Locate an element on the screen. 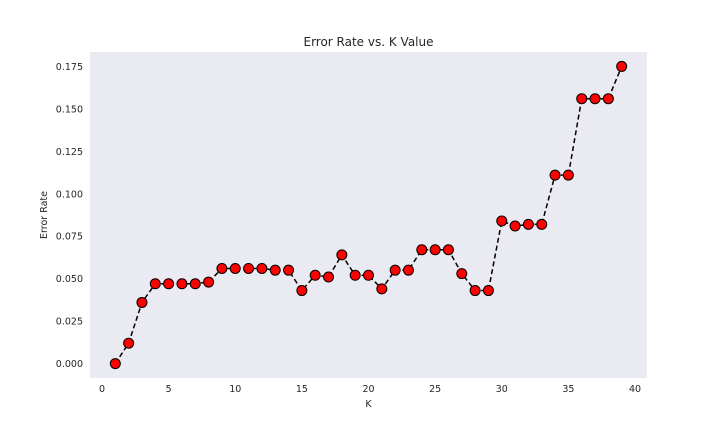 This screenshot has width=720, height=432. x-tick-label: 0 is located at coordinates (102, 389).